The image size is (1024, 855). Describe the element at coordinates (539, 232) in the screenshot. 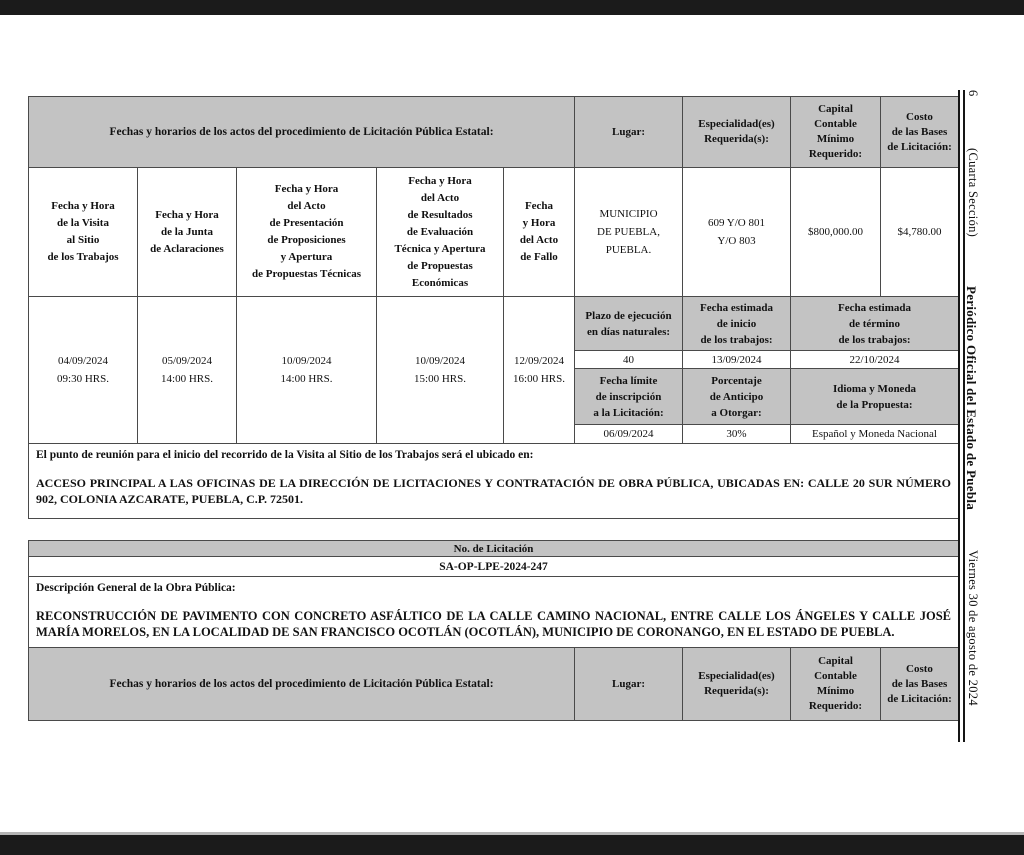

I see `subheader-fallo: Fecha y Hora del Acto de Fallo` at that location.